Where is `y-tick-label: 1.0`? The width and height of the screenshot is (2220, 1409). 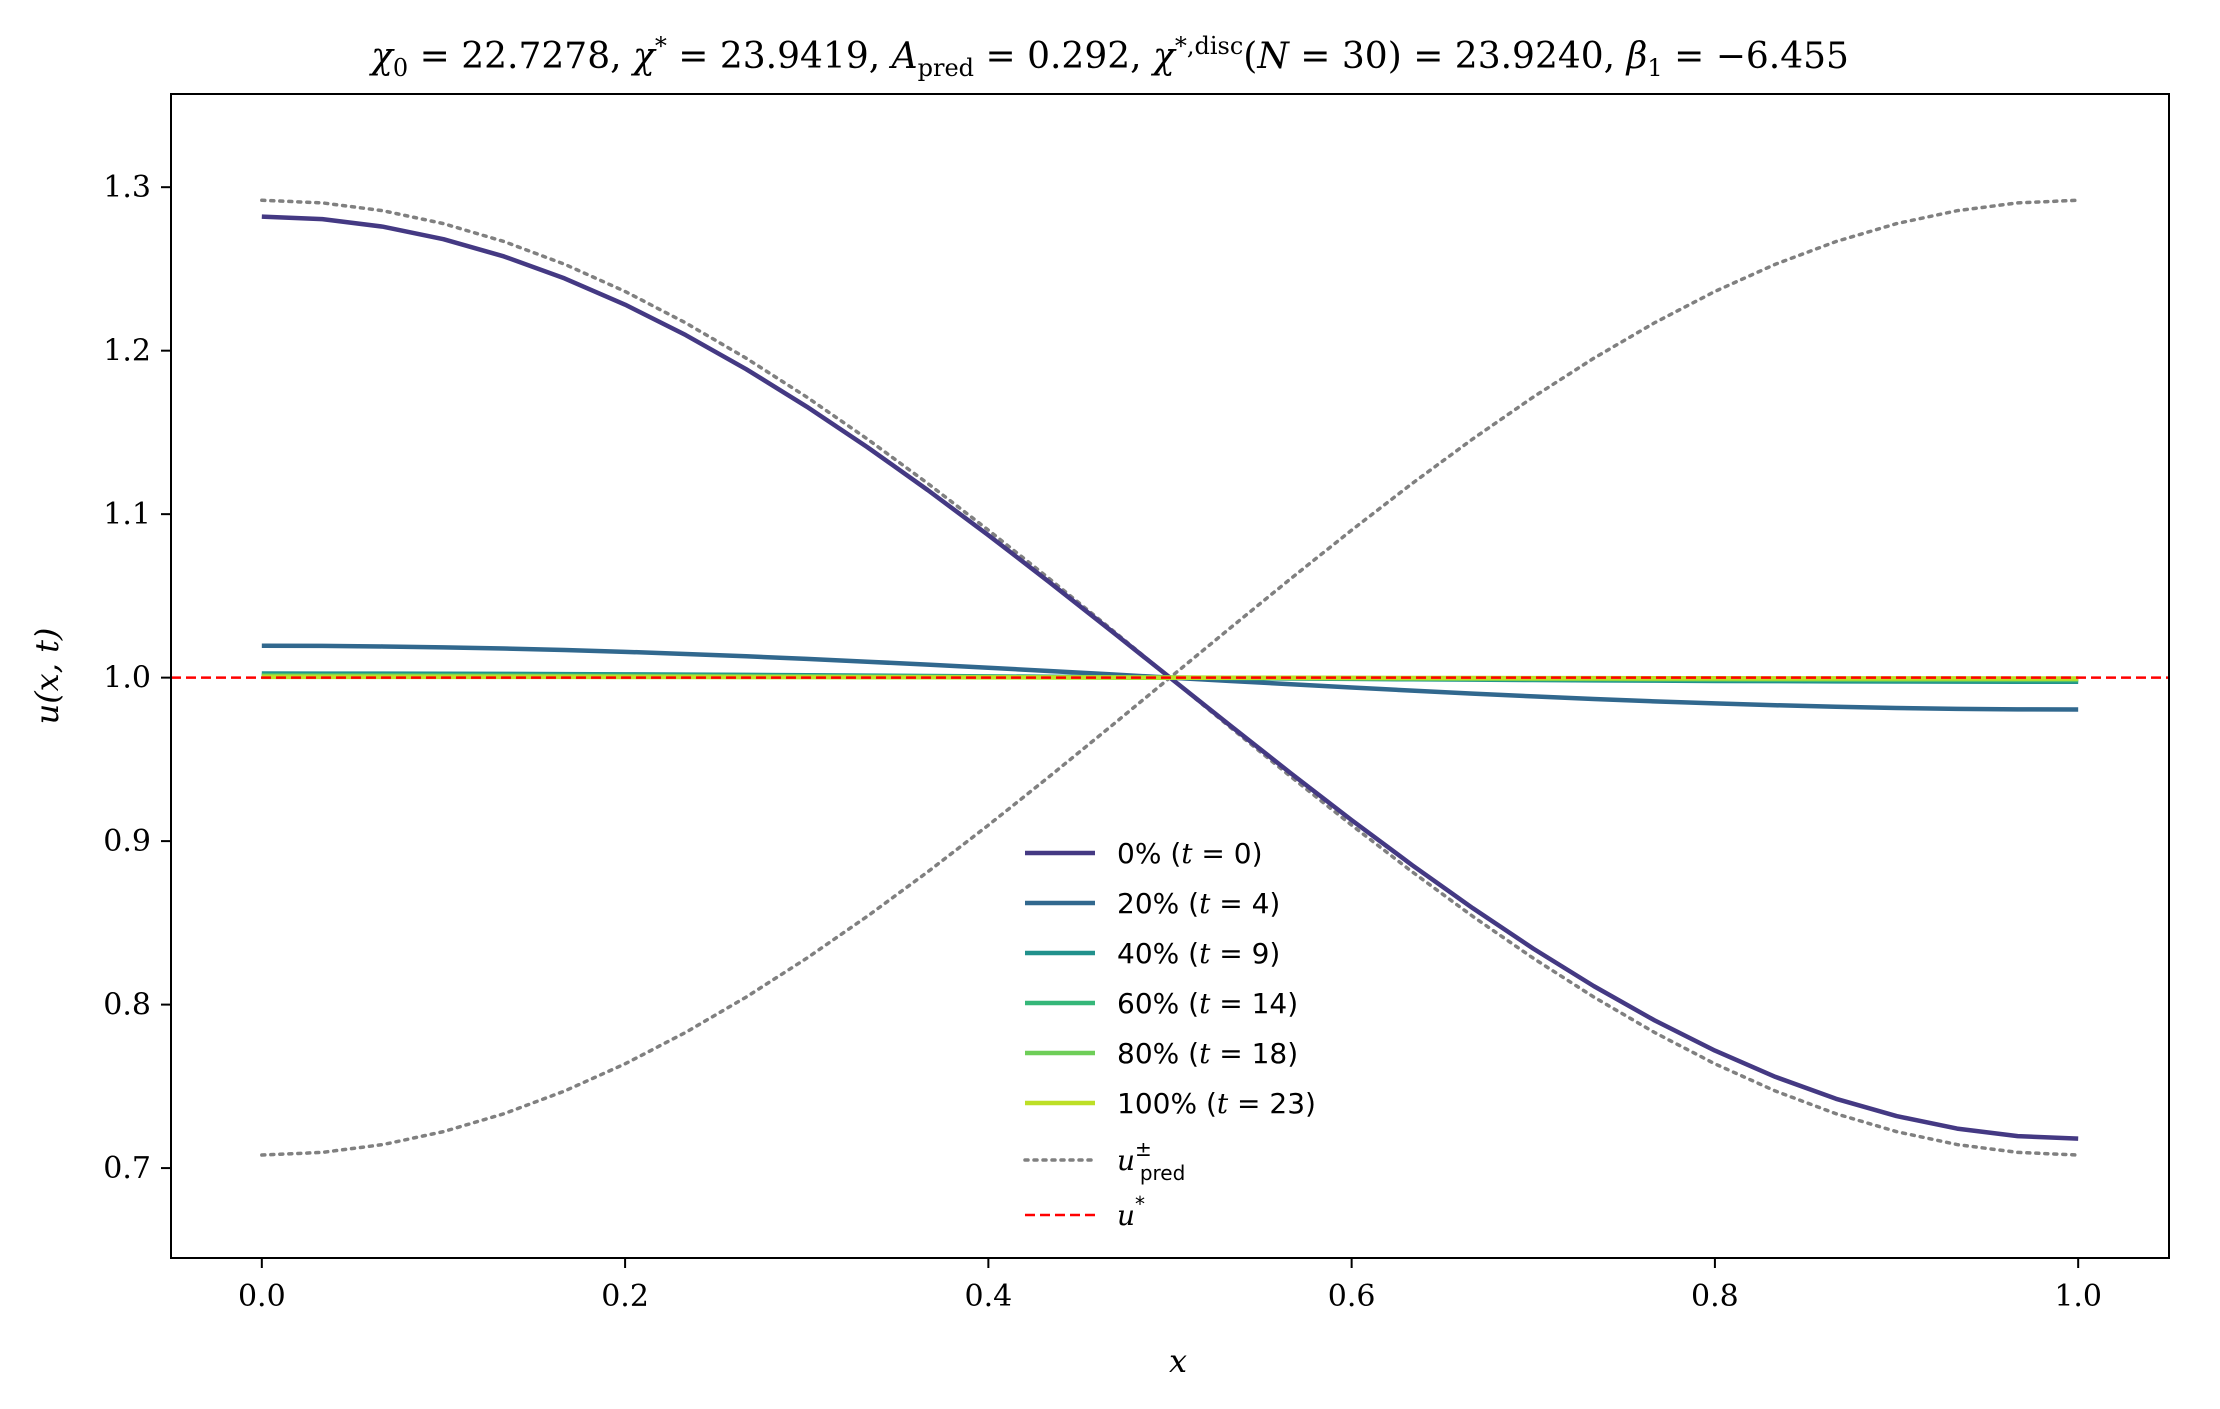 y-tick-label: 1.0 is located at coordinates (127, 678).